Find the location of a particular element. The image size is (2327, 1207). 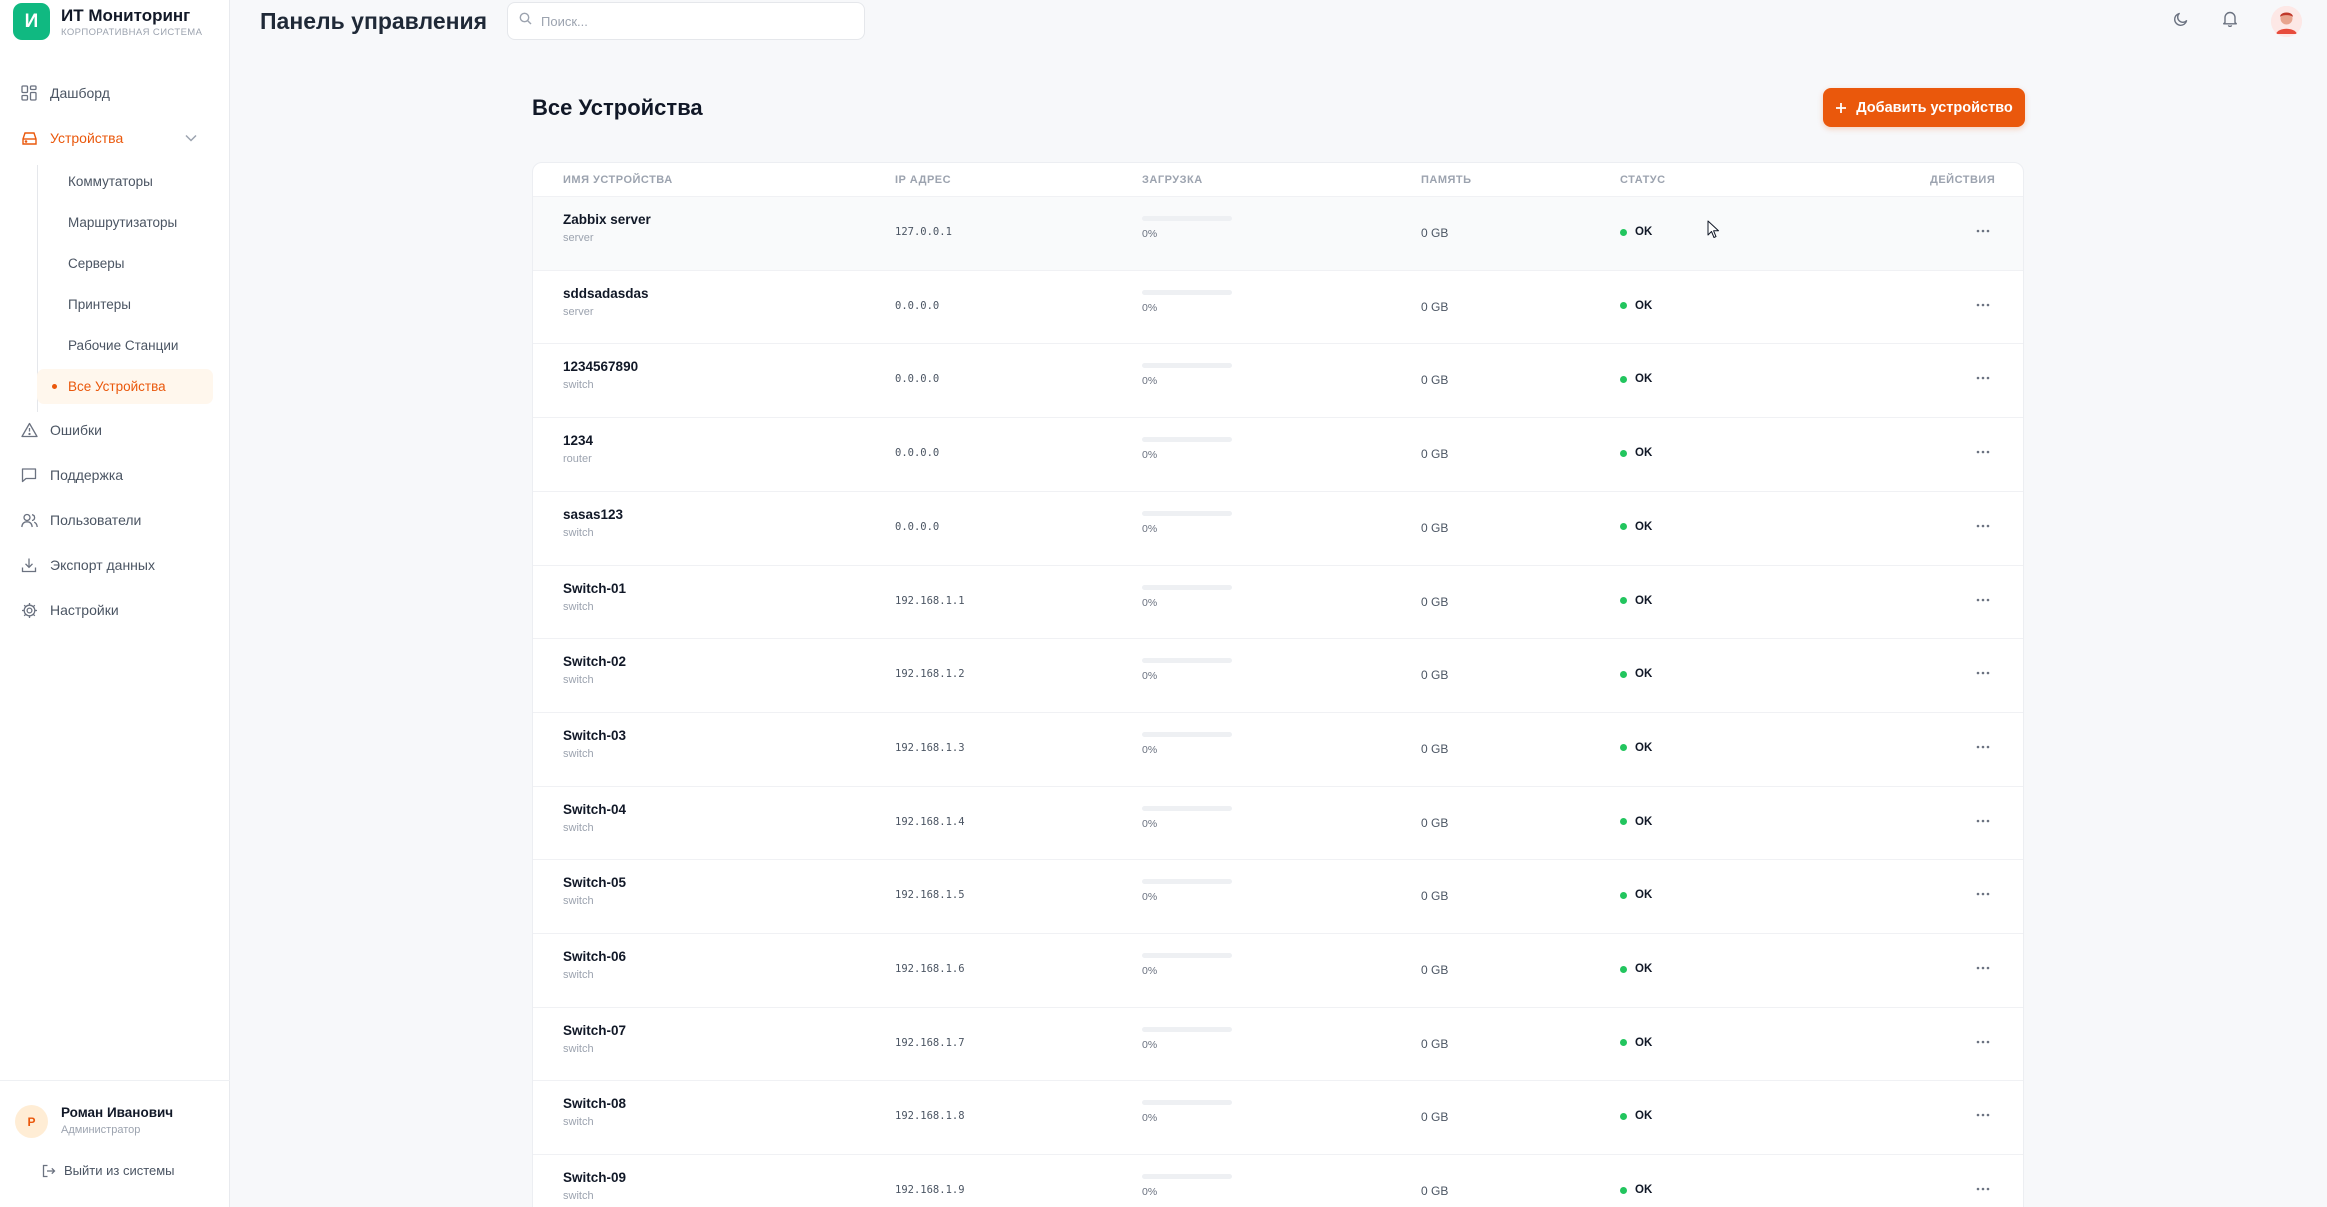

device-name: Switch-03 is located at coordinates (595, 735).